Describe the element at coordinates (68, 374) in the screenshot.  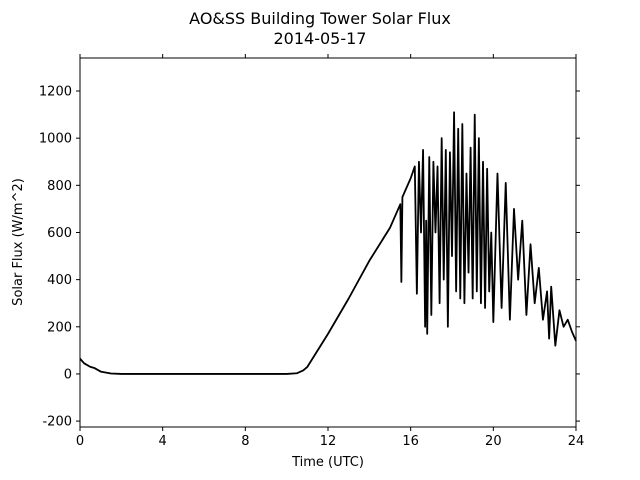
I see `y-tick-label: 0` at that location.